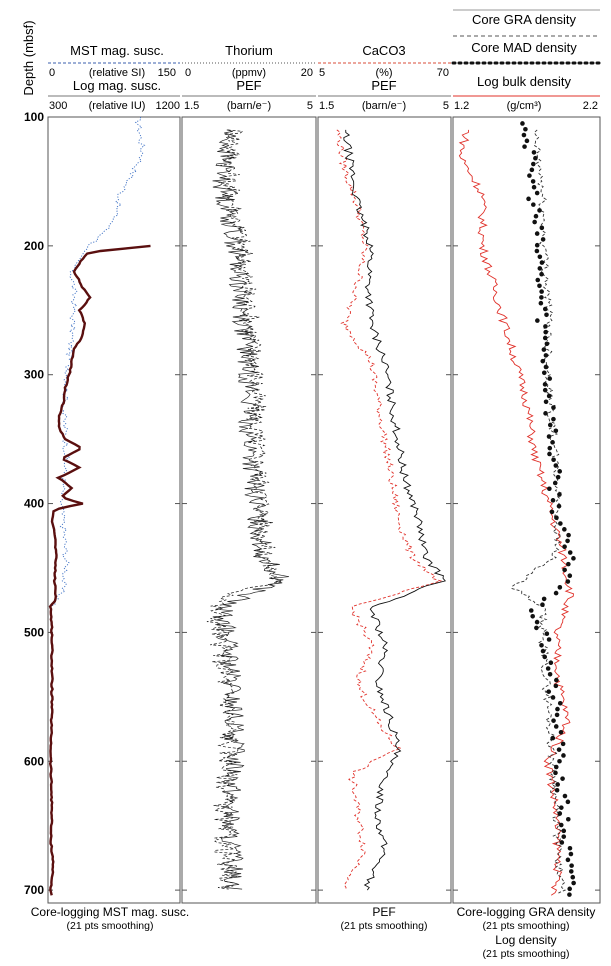 The width and height of the screenshot is (611, 966). What do you see at coordinates (34, 117) in the screenshot?
I see `y-tick-label-100: 100` at bounding box center [34, 117].